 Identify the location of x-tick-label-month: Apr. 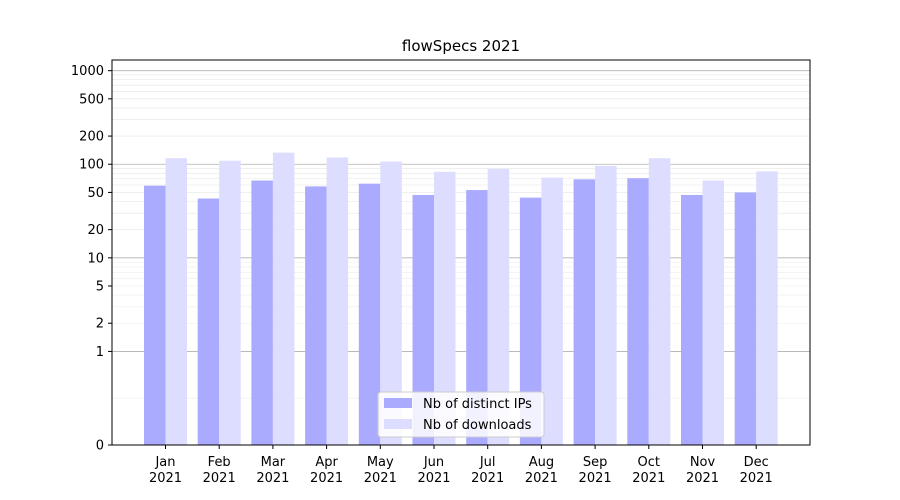
(326, 462).